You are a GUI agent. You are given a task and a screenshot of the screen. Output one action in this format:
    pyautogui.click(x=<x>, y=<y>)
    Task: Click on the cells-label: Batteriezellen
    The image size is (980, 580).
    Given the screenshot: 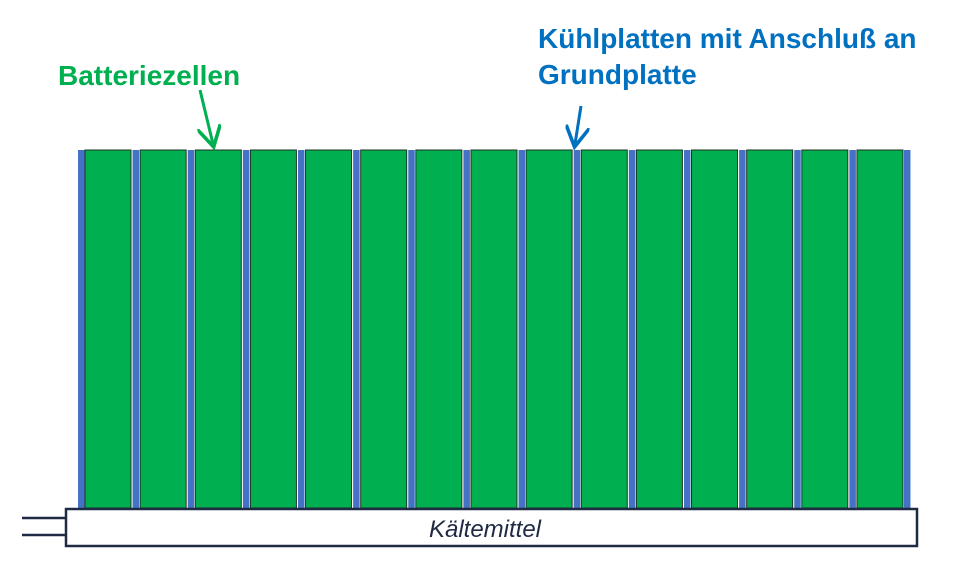 What is the action you would take?
    pyautogui.click(x=149, y=75)
    